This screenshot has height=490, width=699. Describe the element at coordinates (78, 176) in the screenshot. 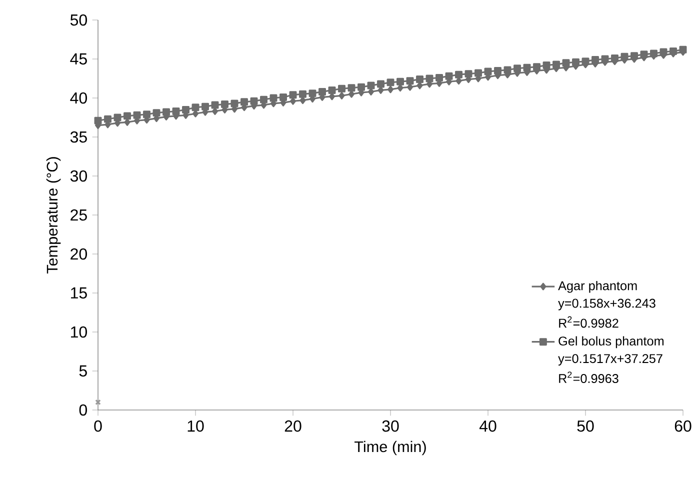

I see `y-tick-label: 30` at that location.